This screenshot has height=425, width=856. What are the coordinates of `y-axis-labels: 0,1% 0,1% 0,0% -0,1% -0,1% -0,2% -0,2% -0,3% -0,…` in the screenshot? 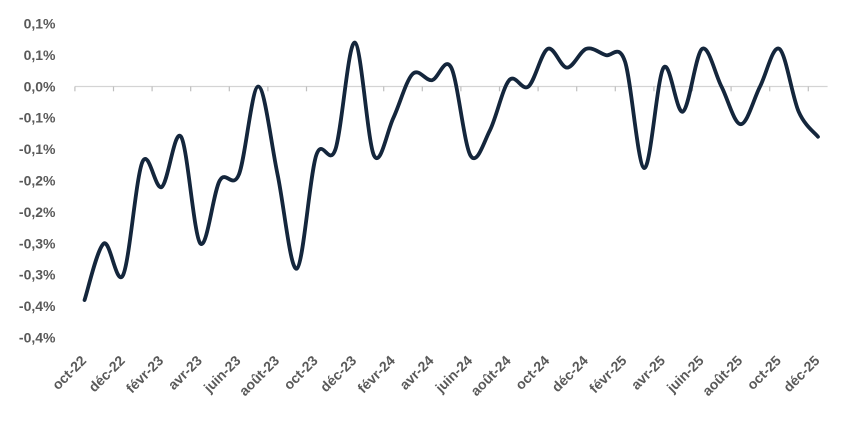 It's located at (37, 181).